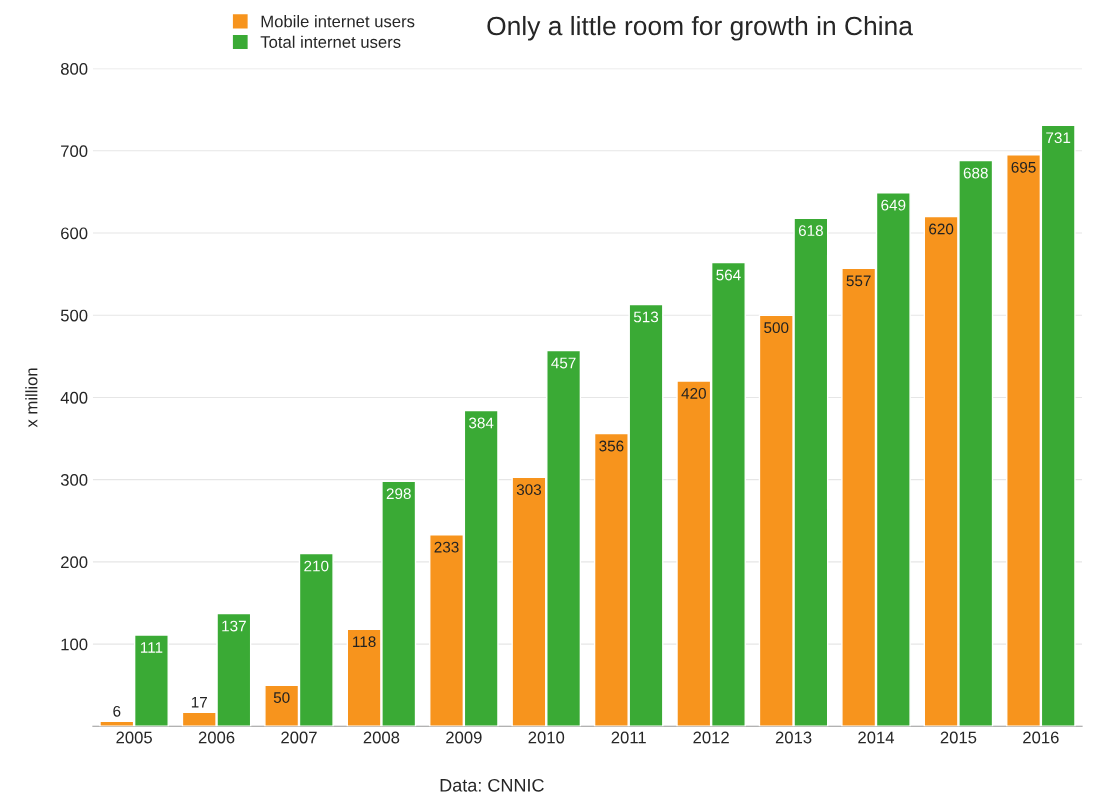  I want to click on data-label: 620, so click(941, 229).